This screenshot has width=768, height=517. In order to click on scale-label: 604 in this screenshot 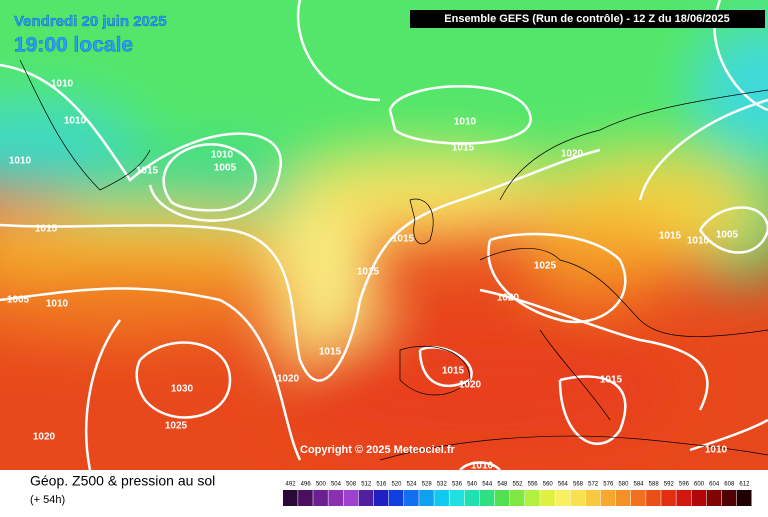, I will do `click(714, 485)`.